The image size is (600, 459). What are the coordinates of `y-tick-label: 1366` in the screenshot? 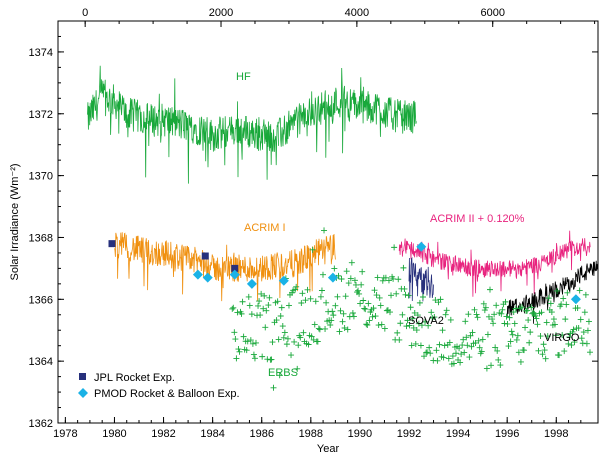 It's located at (41, 300).